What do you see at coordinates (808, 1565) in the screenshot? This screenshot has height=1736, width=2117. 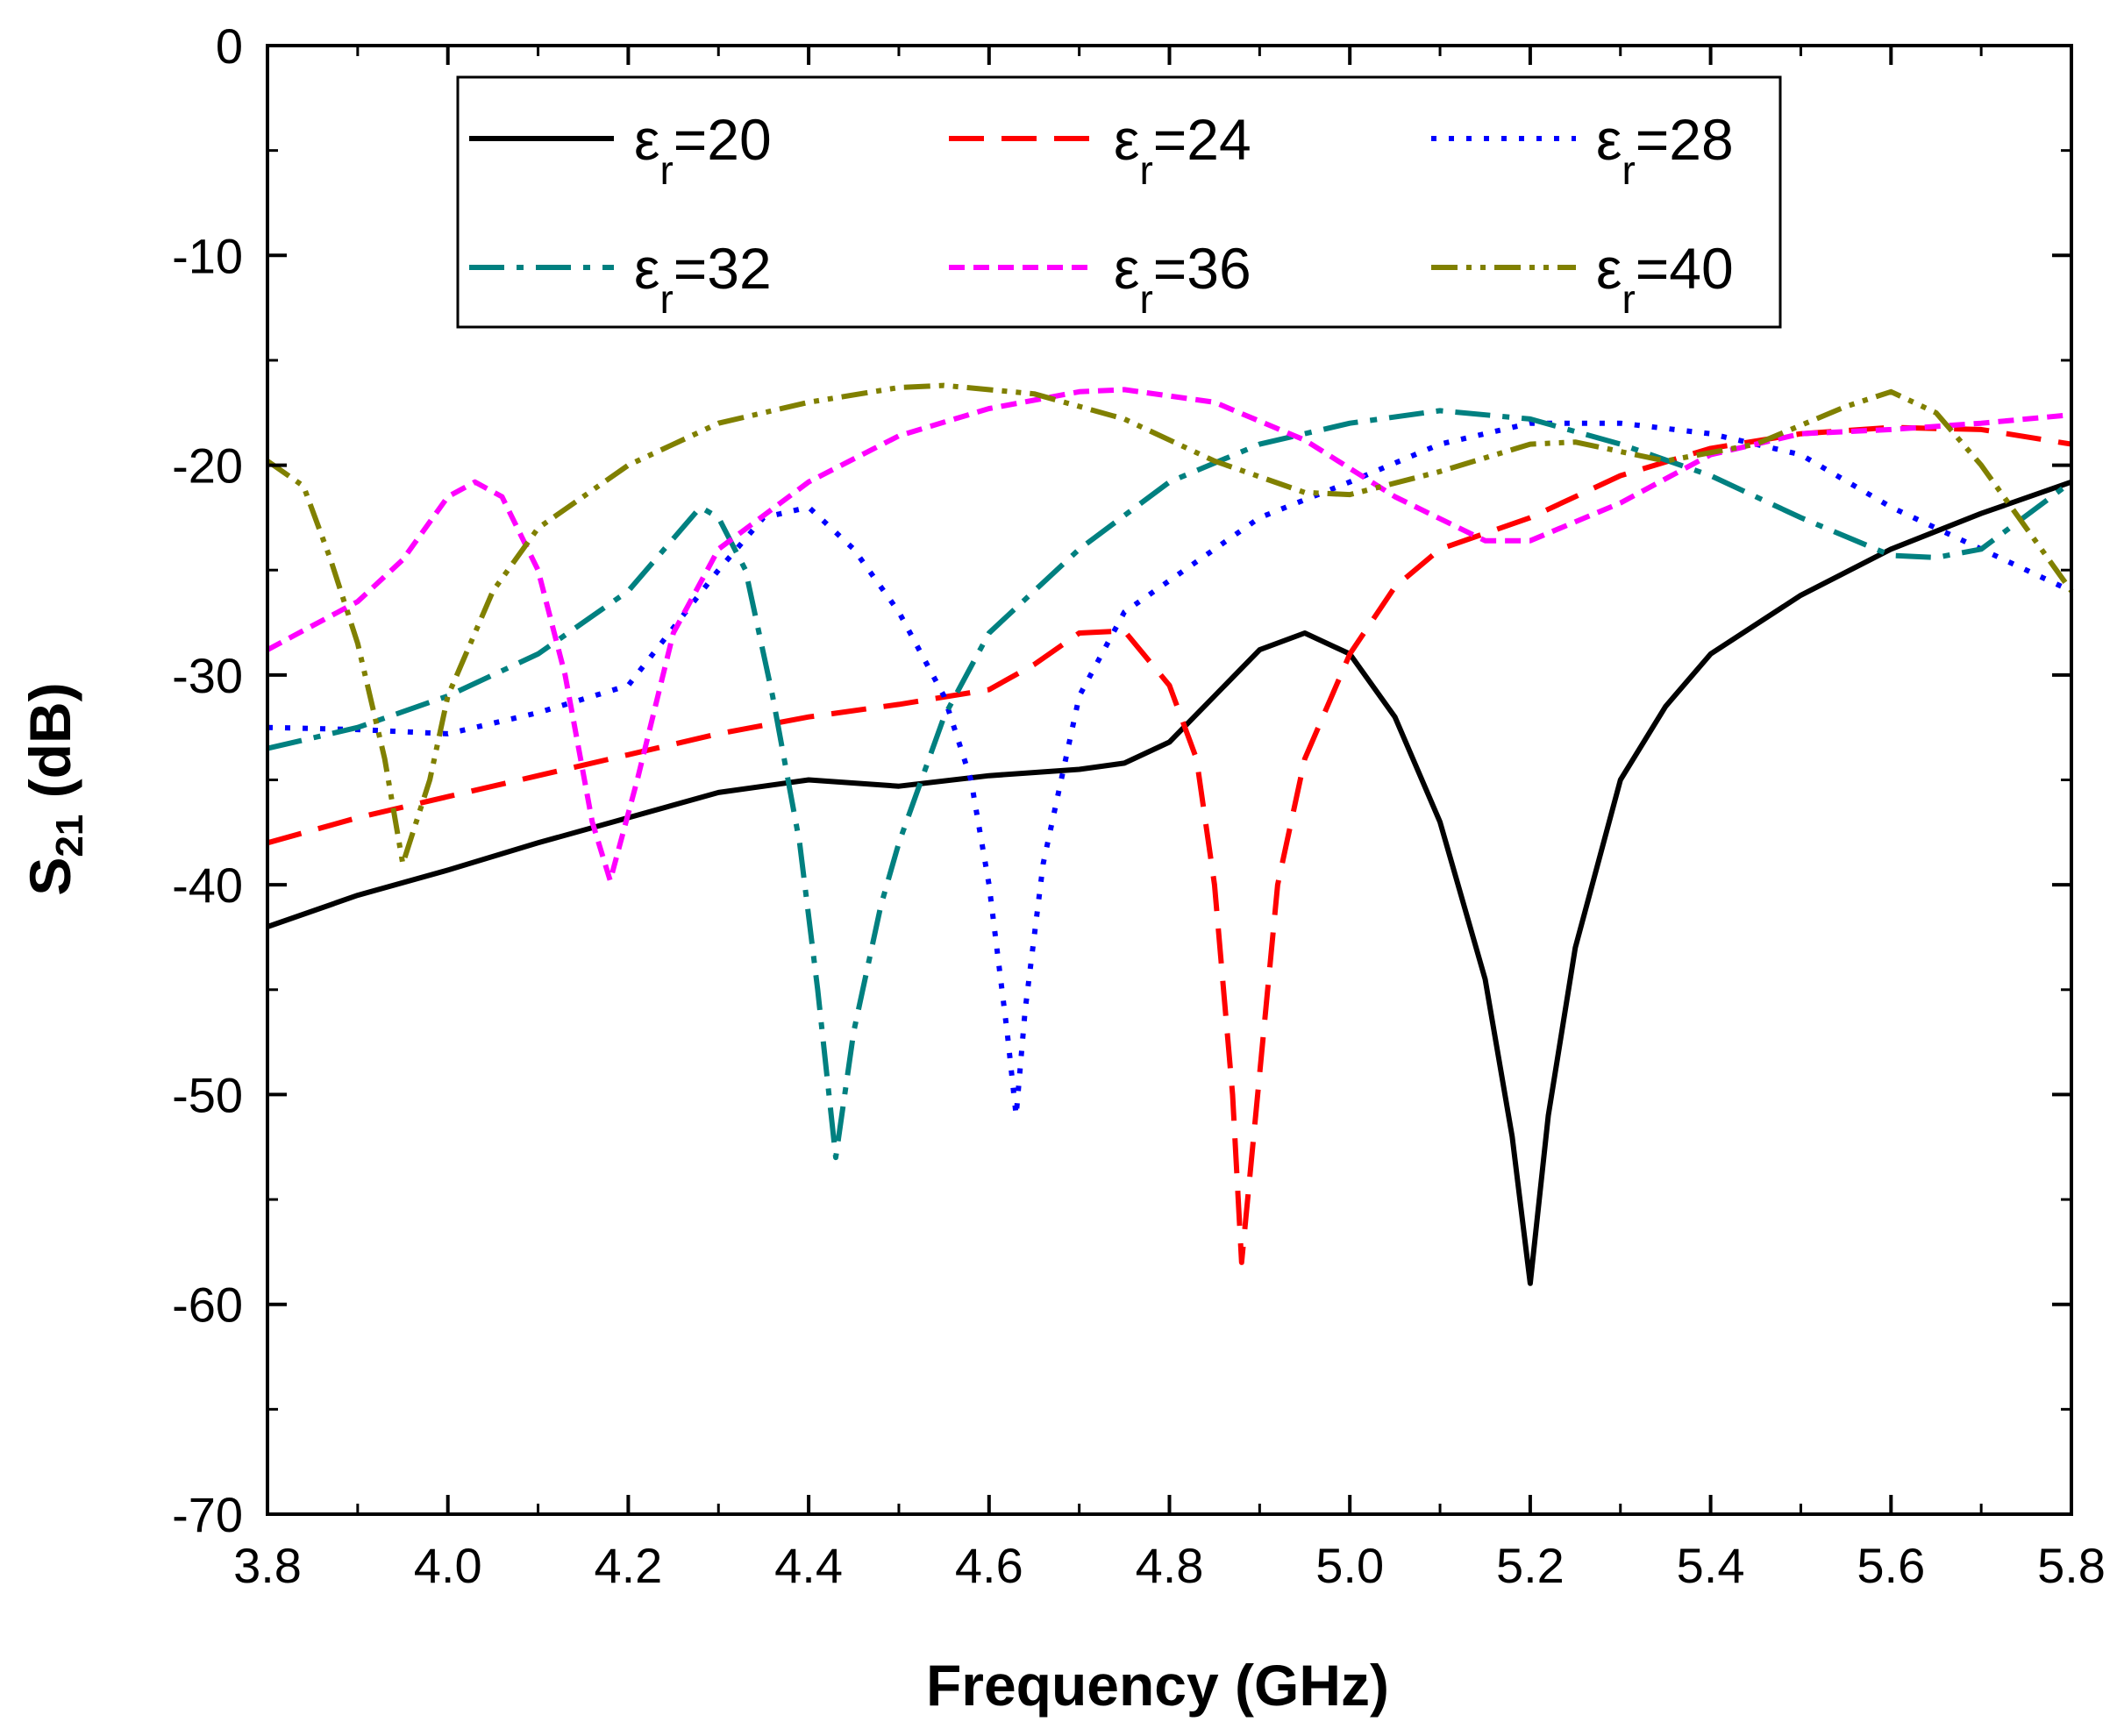 I see `x-tick-label-3: 4.4` at bounding box center [808, 1565].